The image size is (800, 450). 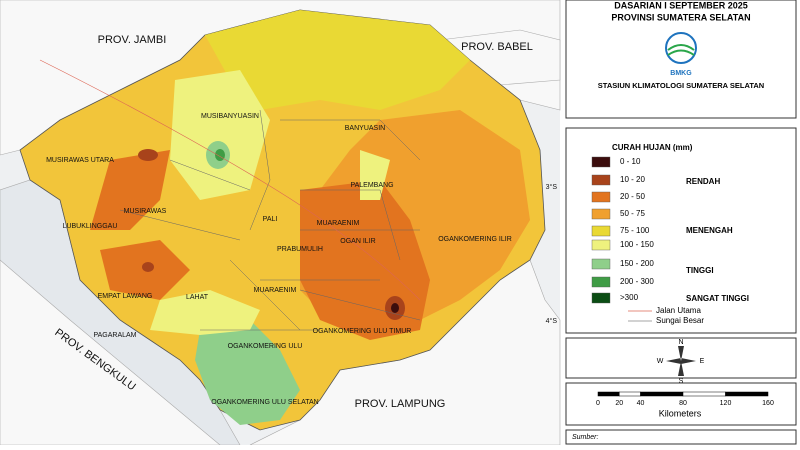 What do you see at coordinates (681, 5) in the screenshot?
I see `header-title: DASARIAN I SEPTEMBER 2025` at bounding box center [681, 5].